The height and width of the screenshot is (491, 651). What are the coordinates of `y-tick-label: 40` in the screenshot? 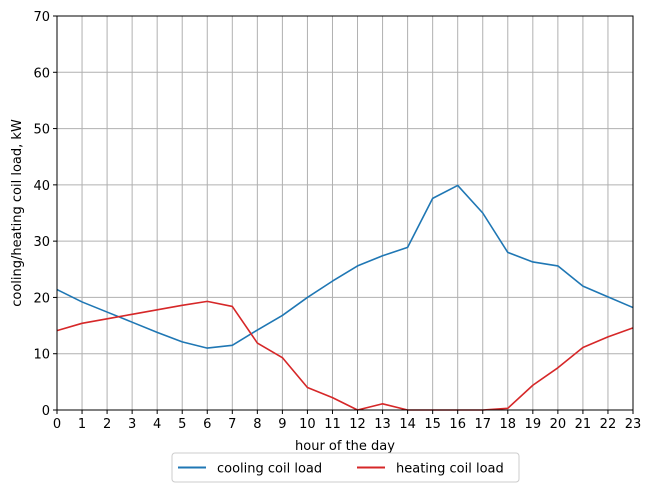 It's located at (41, 186).